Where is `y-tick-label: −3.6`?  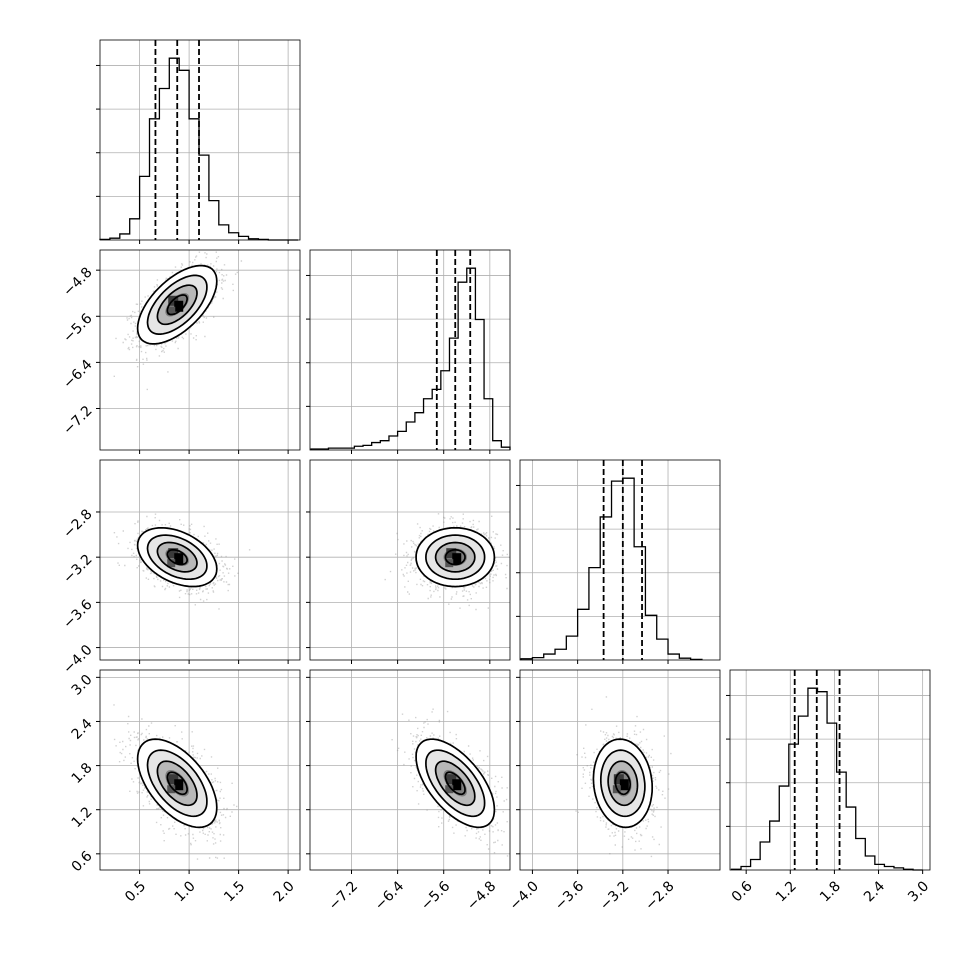 y-tick-label: −3.6 is located at coordinates (77, 614).